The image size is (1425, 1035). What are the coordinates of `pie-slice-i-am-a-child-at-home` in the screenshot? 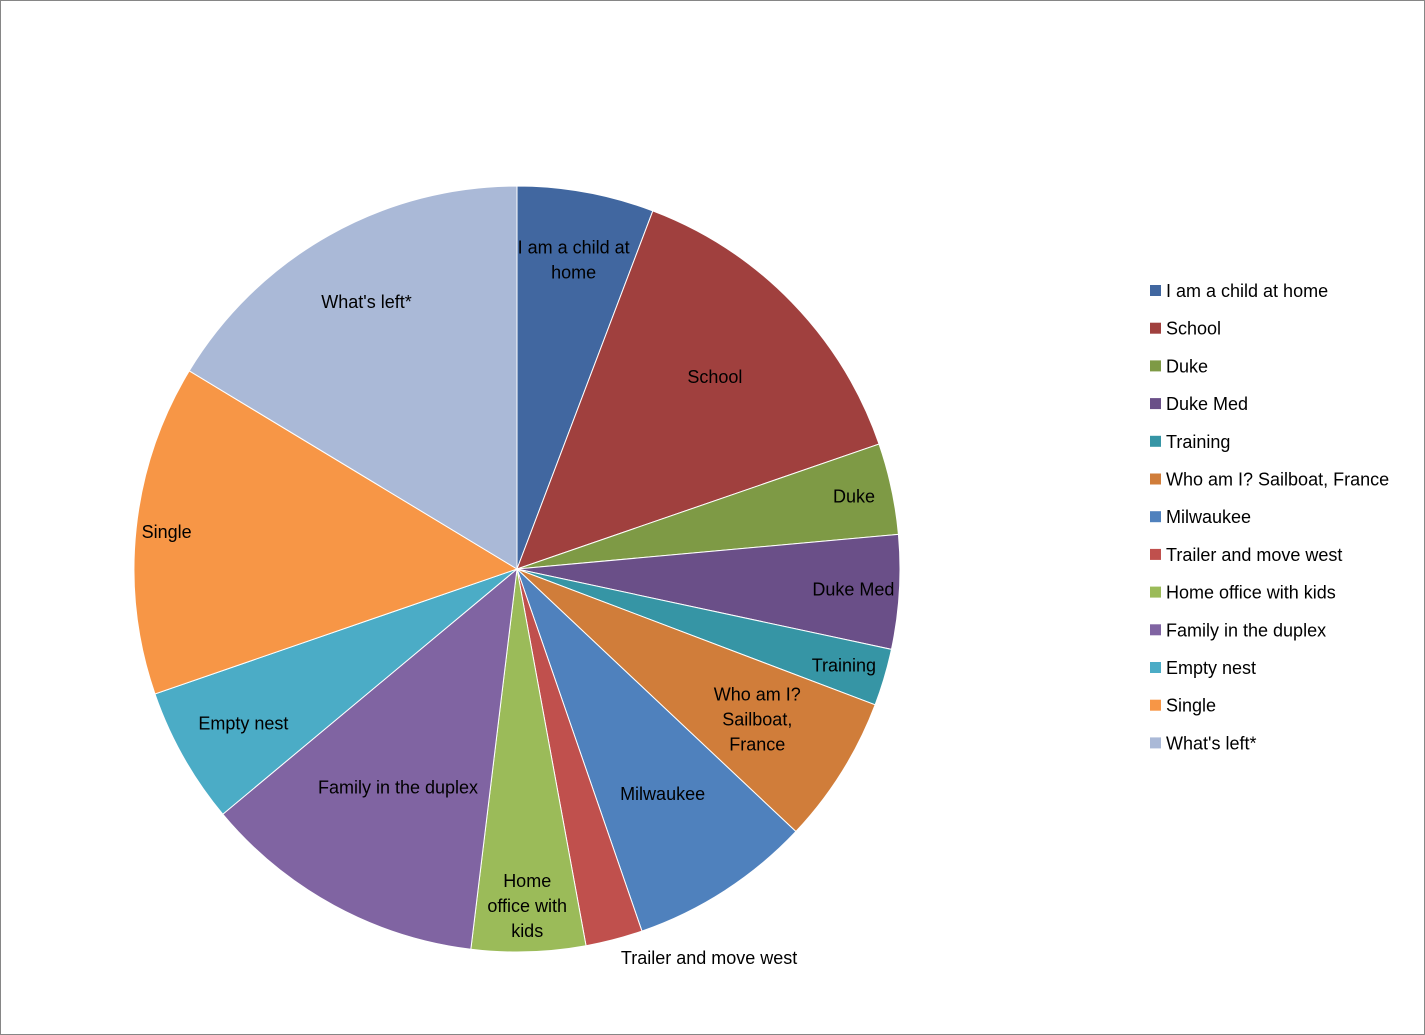 It's located at (585, 377).